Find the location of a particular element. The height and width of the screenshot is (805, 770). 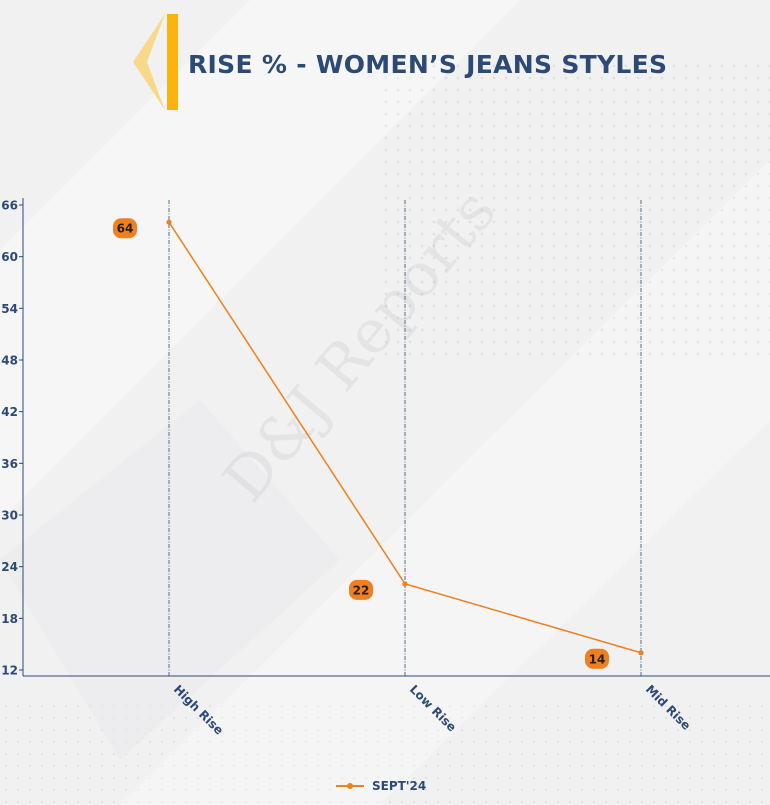

x-tick-label: Mid Rise is located at coordinates (668, 707).